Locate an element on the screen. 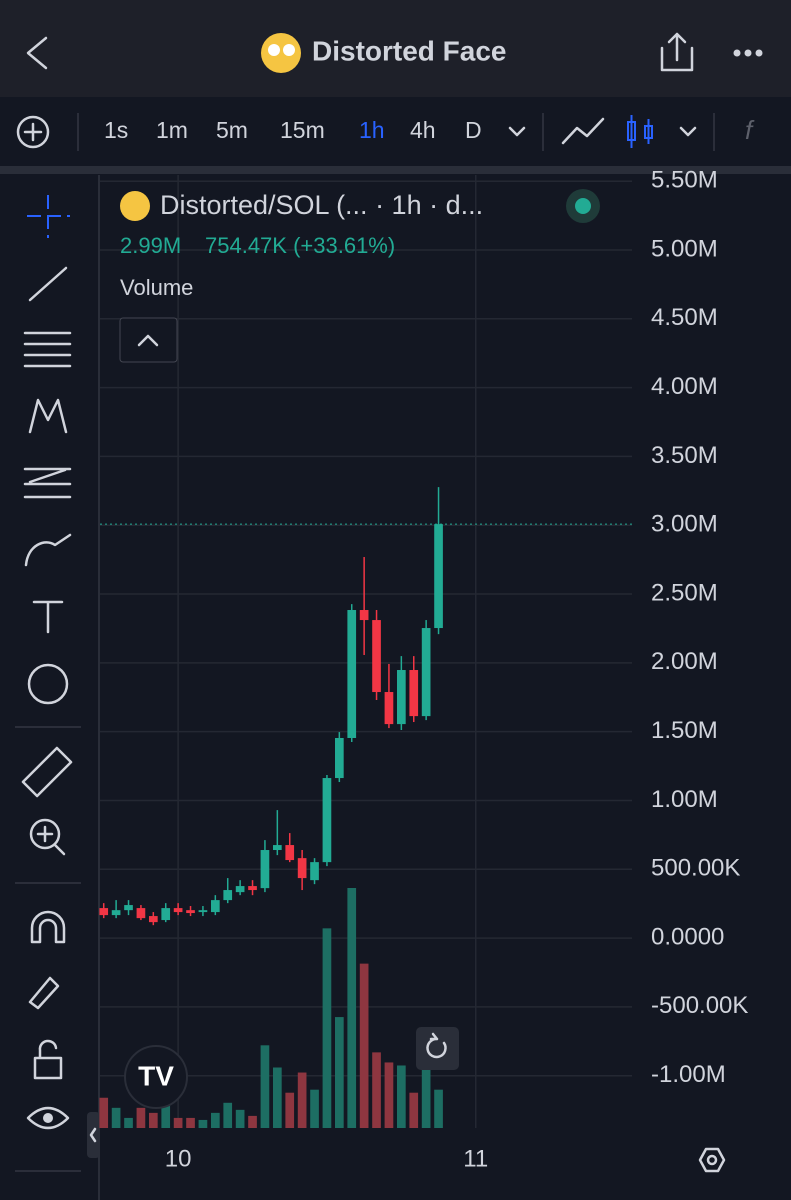  reset-button is located at coordinates (437, 1048).